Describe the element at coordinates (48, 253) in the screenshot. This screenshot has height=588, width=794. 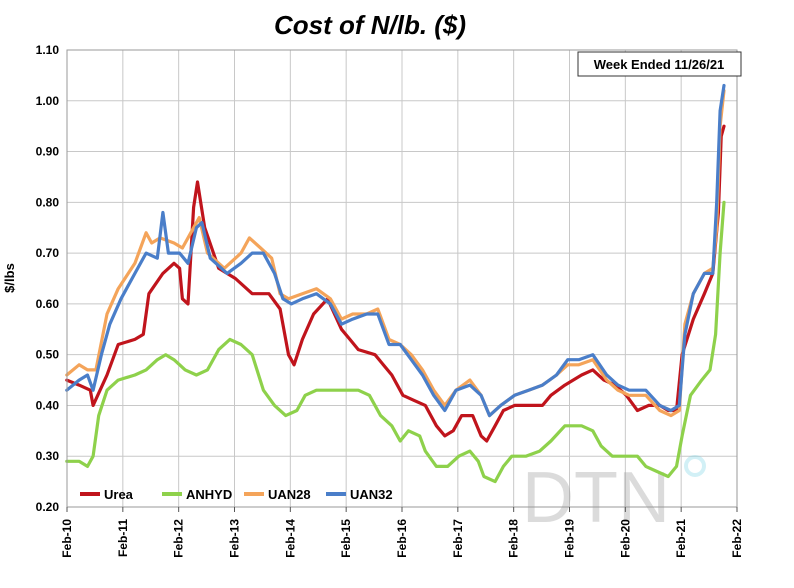
I see `y-tick-label: 0.70` at that location.